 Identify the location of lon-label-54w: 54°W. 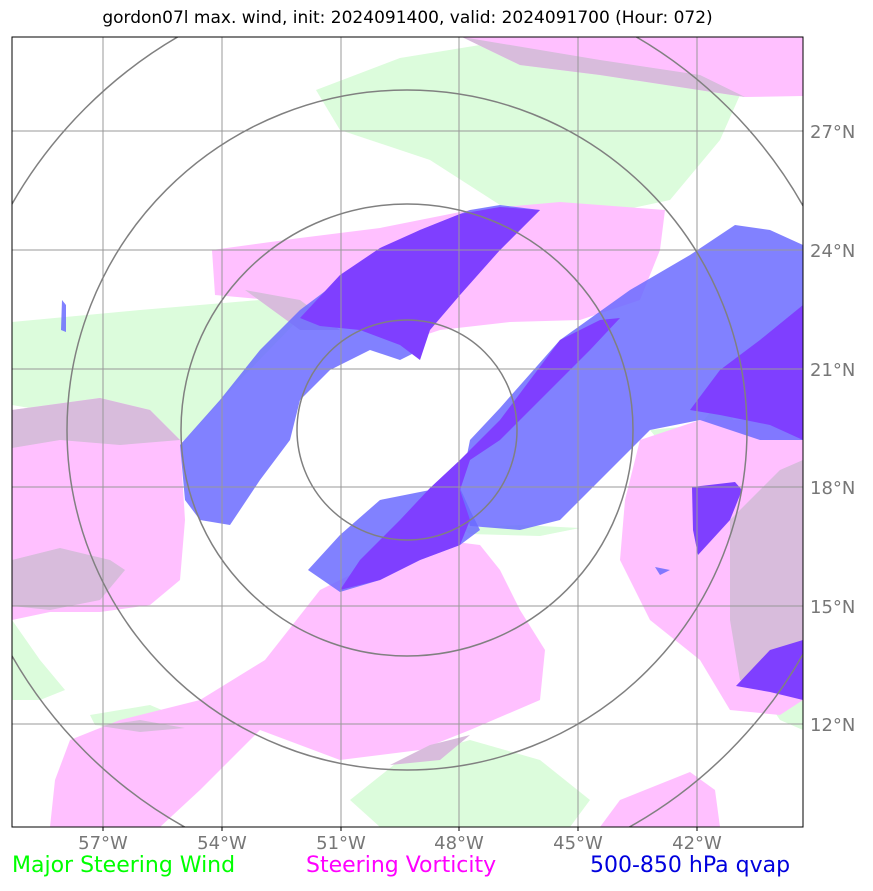
(222, 843).